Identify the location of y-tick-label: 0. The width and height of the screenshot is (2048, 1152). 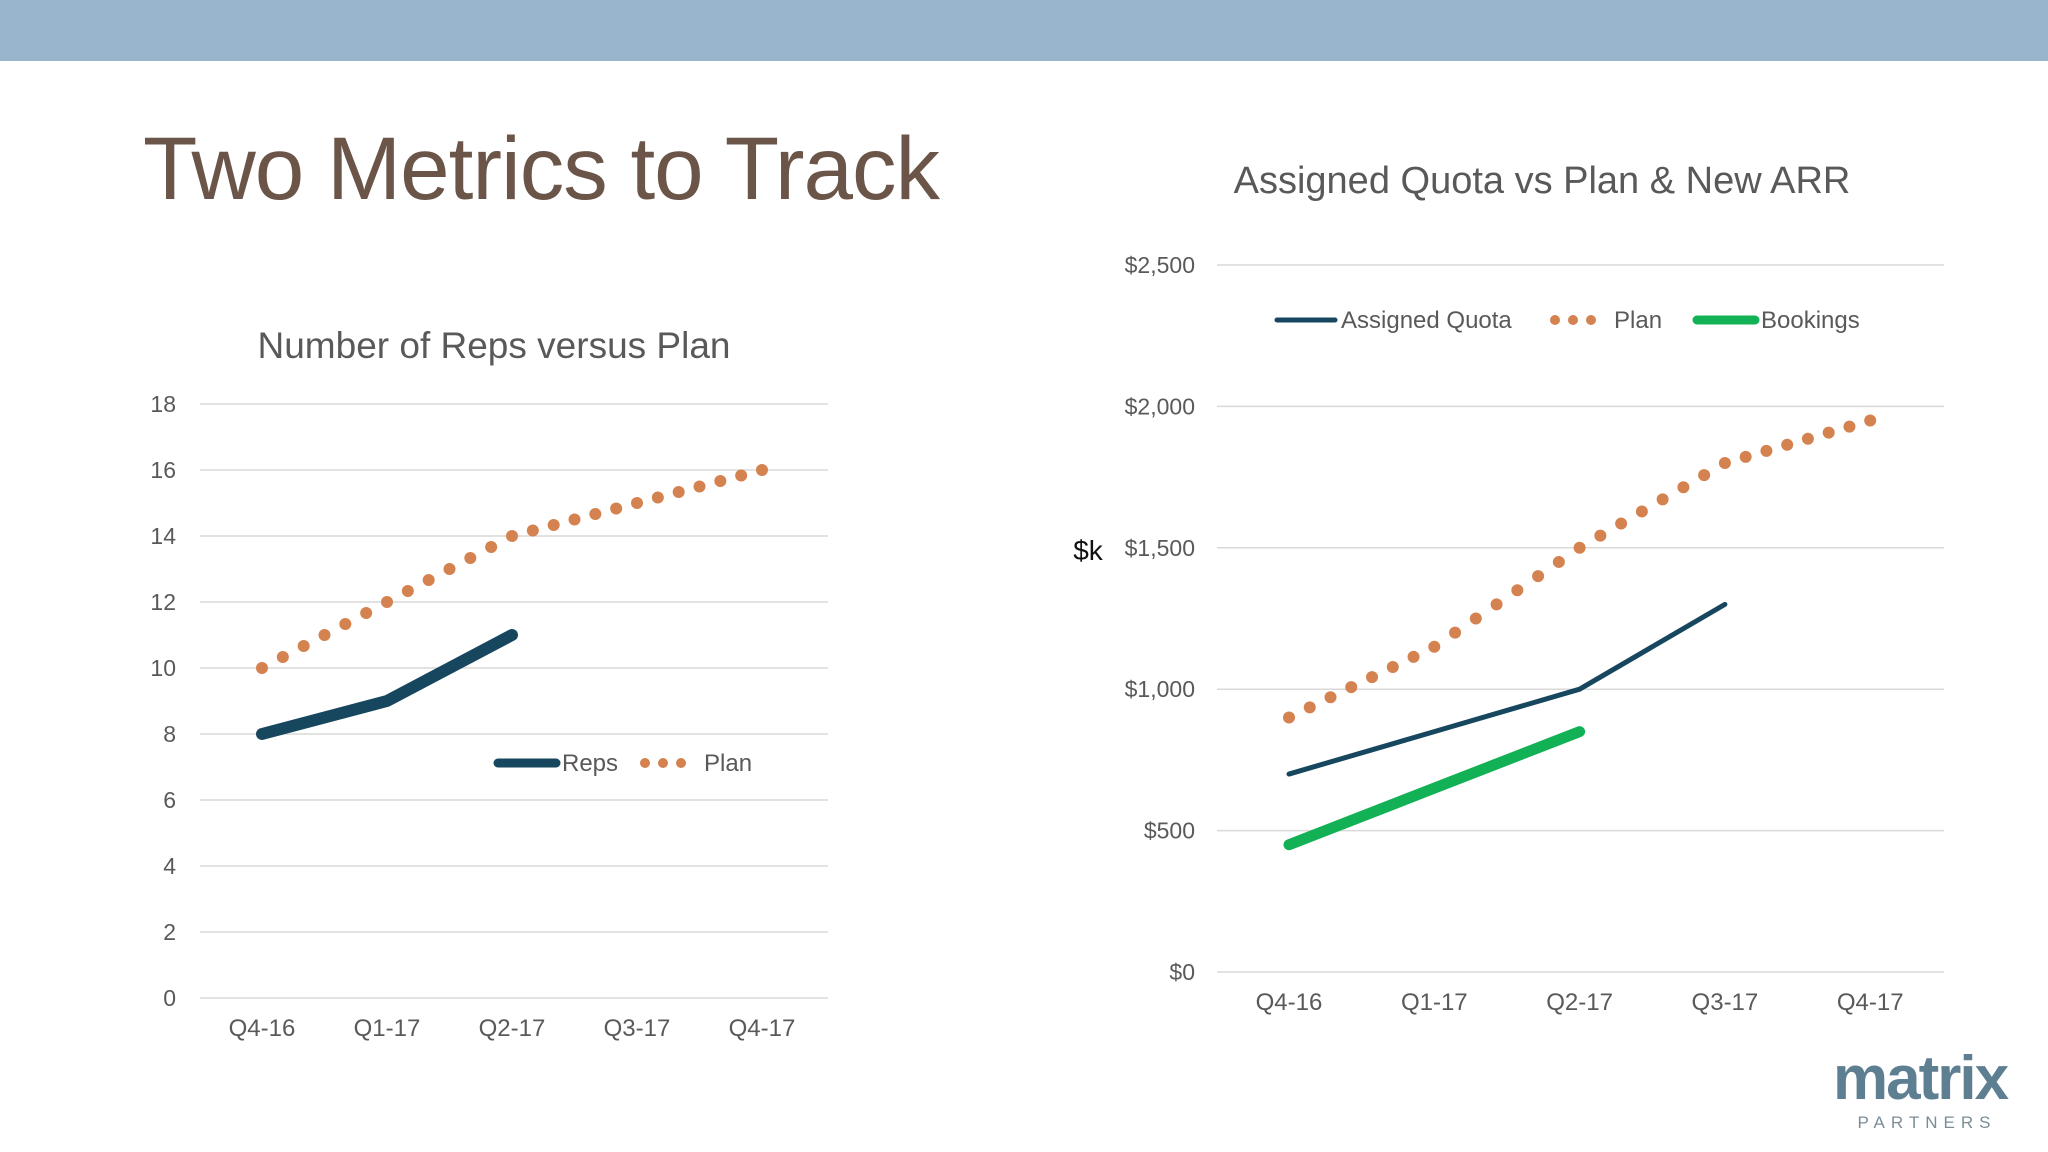
(169, 998).